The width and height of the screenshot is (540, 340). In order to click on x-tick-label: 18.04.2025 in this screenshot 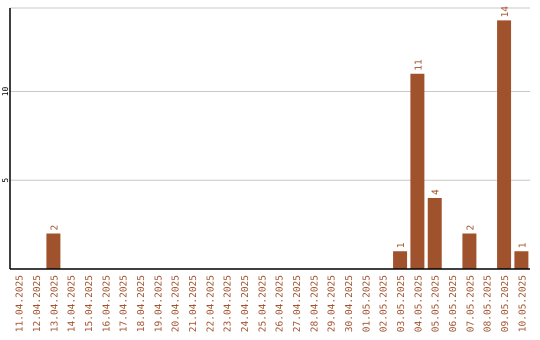, I will do `click(141, 303)`.